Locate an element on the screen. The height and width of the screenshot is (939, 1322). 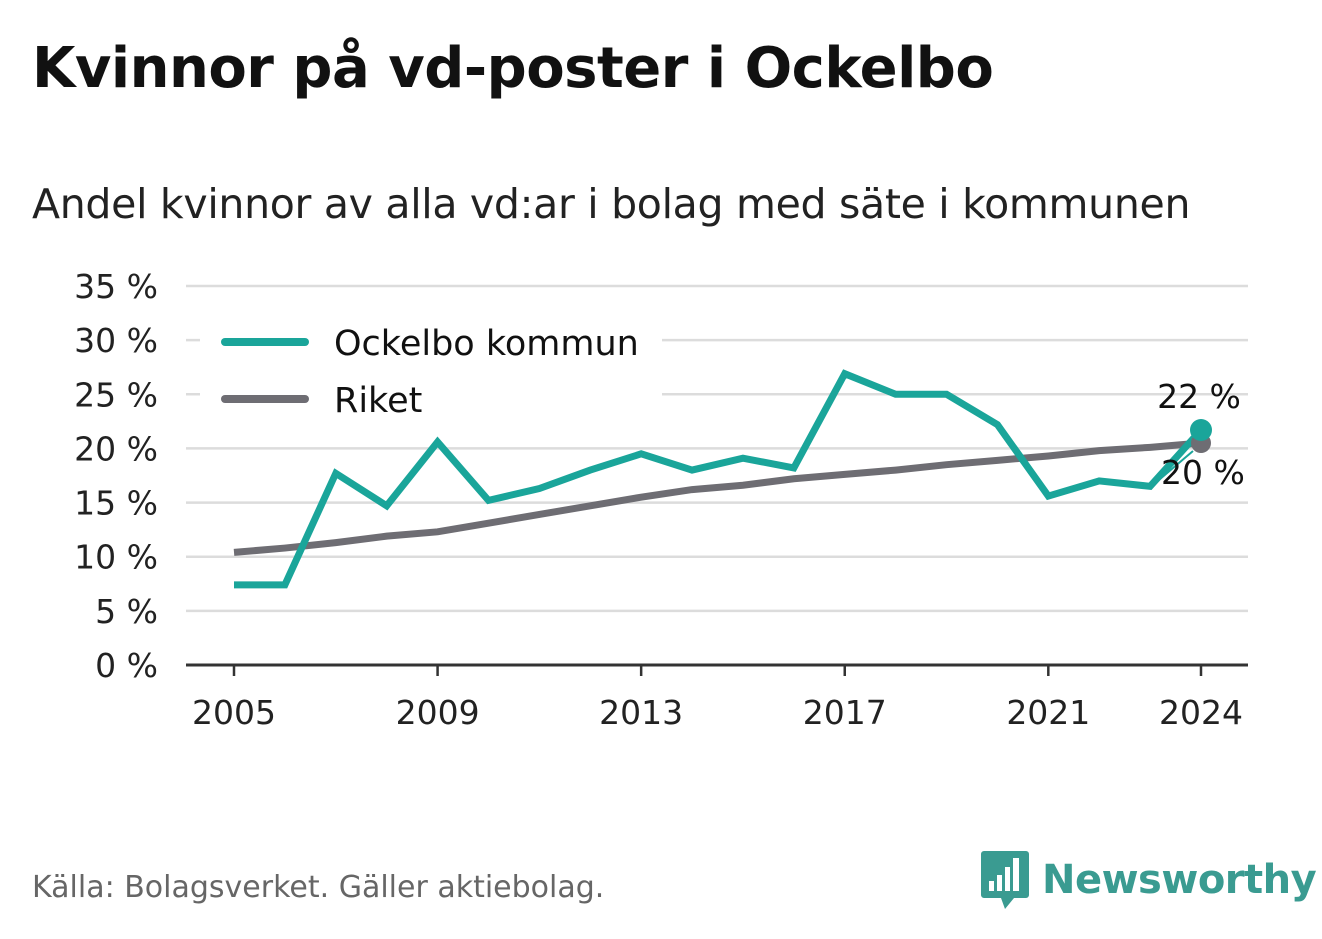
brand-name: Newsworthy is located at coordinates (1179, 880).